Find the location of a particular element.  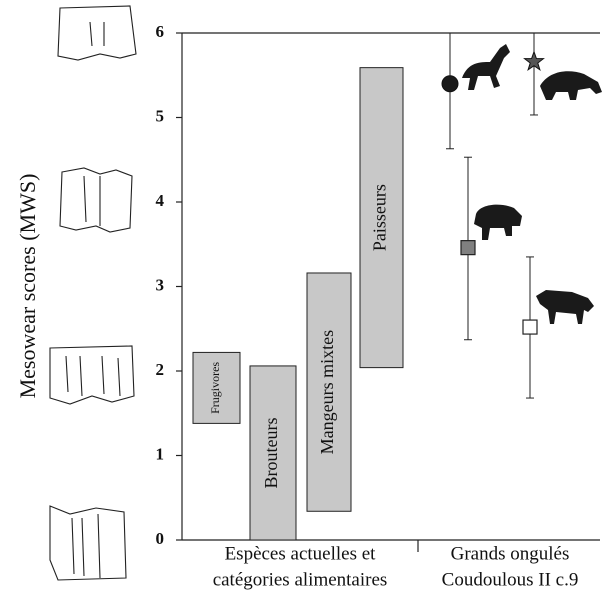

y-tick-label: 2 is located at coordinates (160, 369).